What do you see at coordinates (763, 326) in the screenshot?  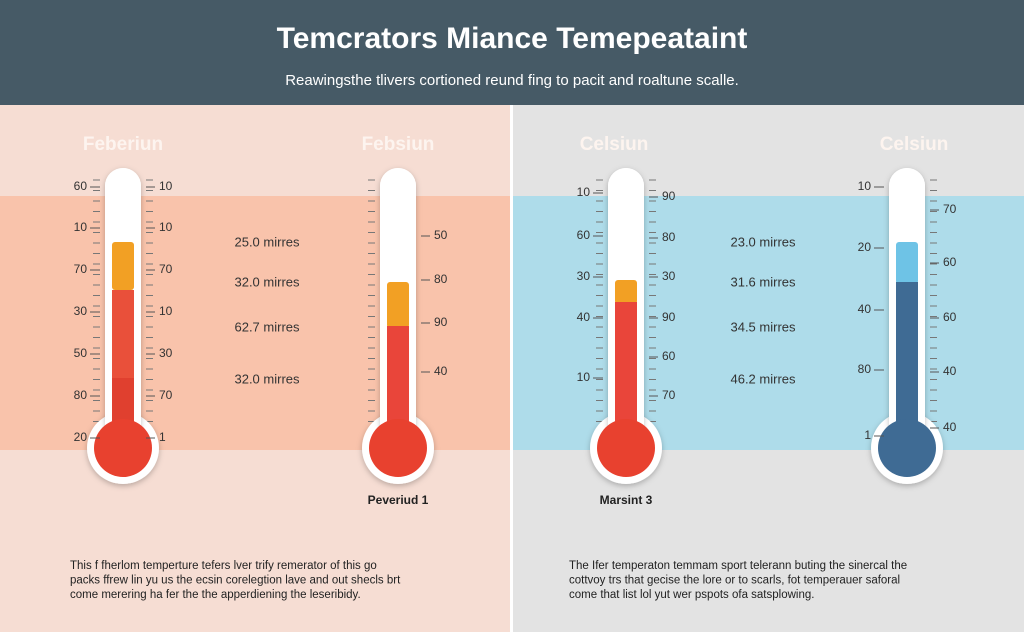 I see `reading: 34.5 mirres` at bounding box center [763, 326].